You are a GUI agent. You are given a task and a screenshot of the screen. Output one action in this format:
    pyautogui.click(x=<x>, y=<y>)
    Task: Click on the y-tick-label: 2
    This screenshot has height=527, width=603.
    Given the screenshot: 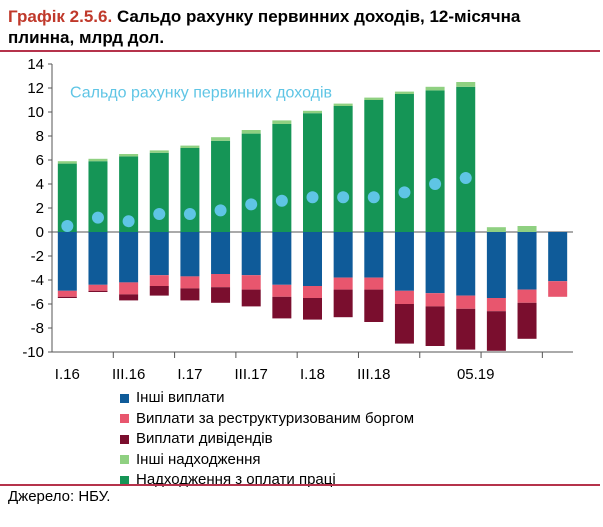 What is the action you would take?
    pyautogui.click(x=40, y=208)
    